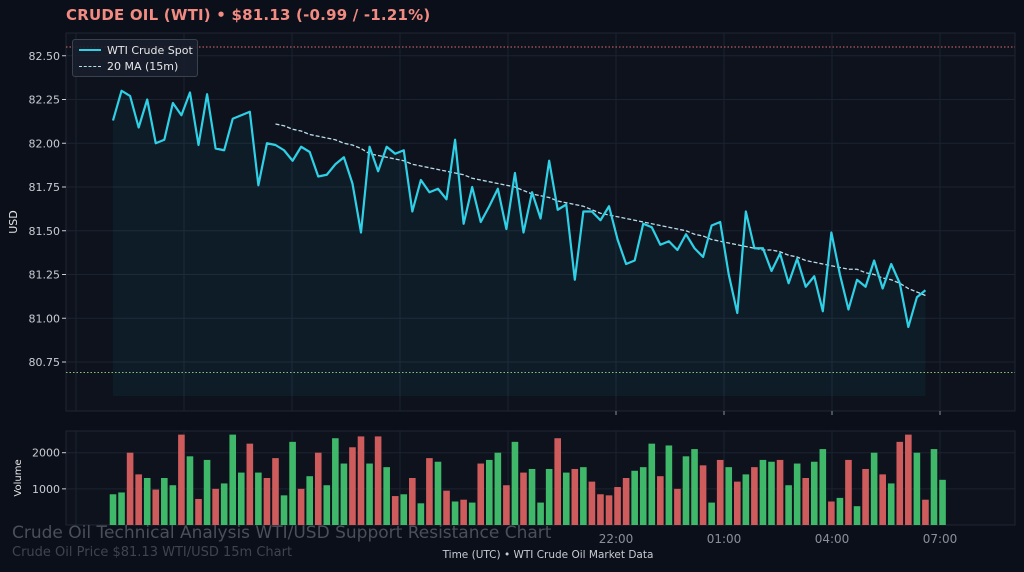 Image resolution: width=1024 pixels, height=572 pixels. Describe the element at coordinates (90, 66) in the screenshot. I see `legend-swatch-ma` at that location.